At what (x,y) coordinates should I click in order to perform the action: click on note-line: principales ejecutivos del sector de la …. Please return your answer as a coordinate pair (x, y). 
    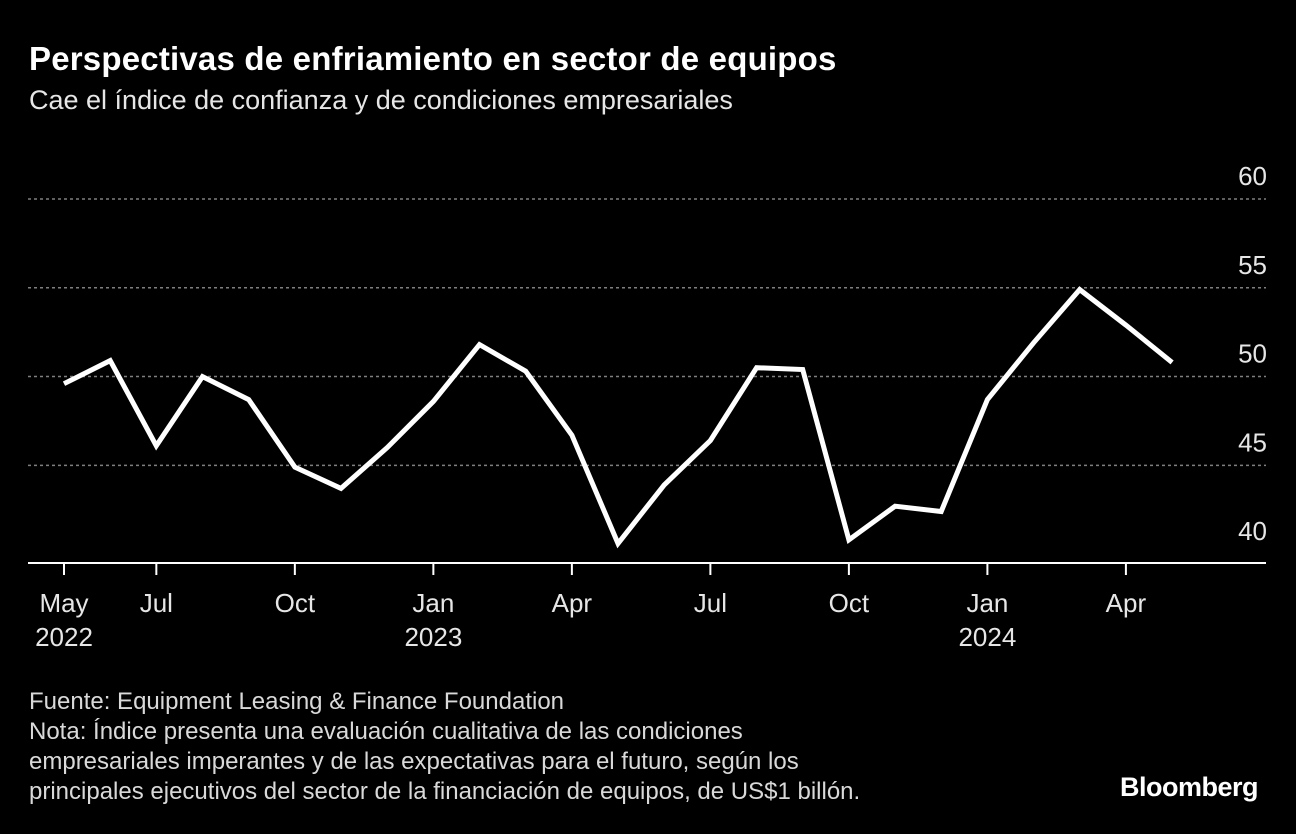
    Looking at the image, I should click on (445, 791).